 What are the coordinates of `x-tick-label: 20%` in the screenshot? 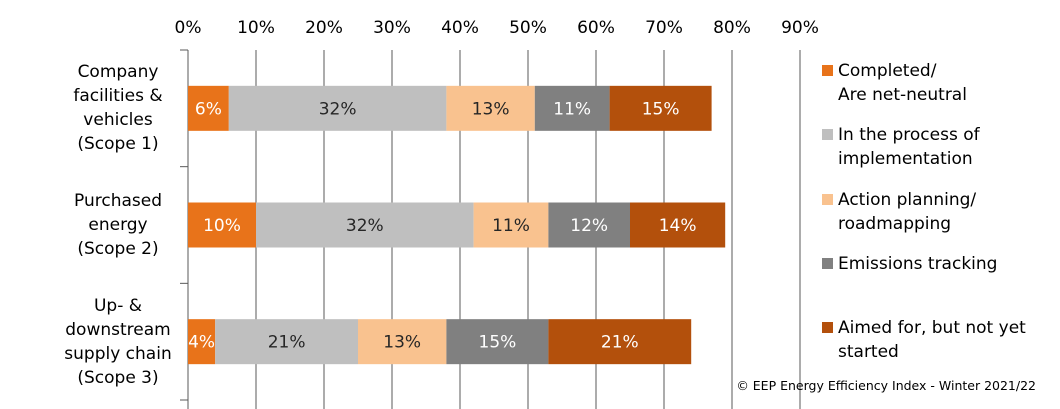 It's located at (324, 28).